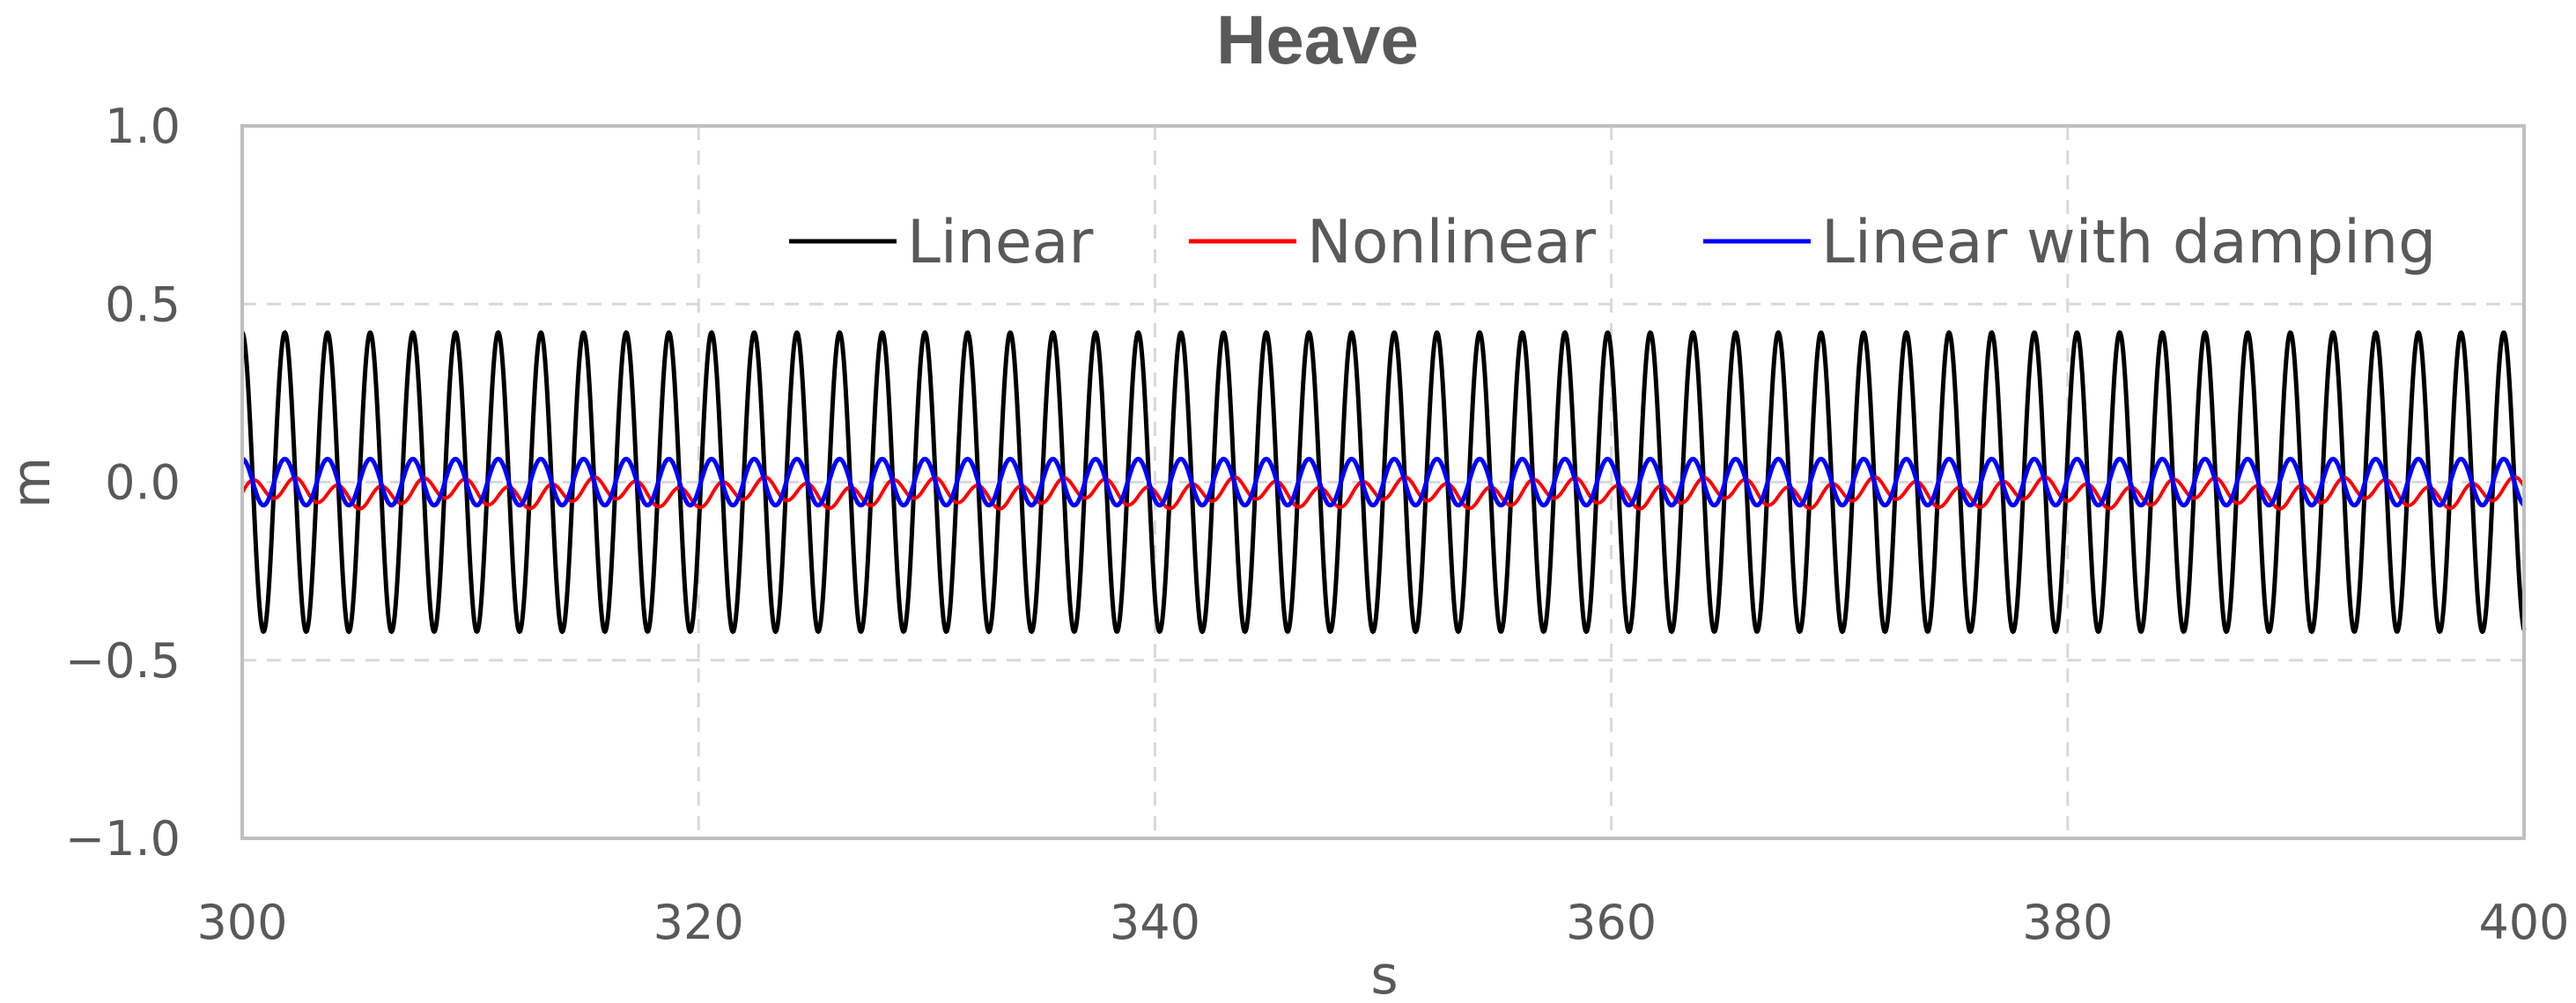 The width and height of the screenshot is (2576, 1003). I want to click on x-tick-label-3: 360, so click(1611, 922).